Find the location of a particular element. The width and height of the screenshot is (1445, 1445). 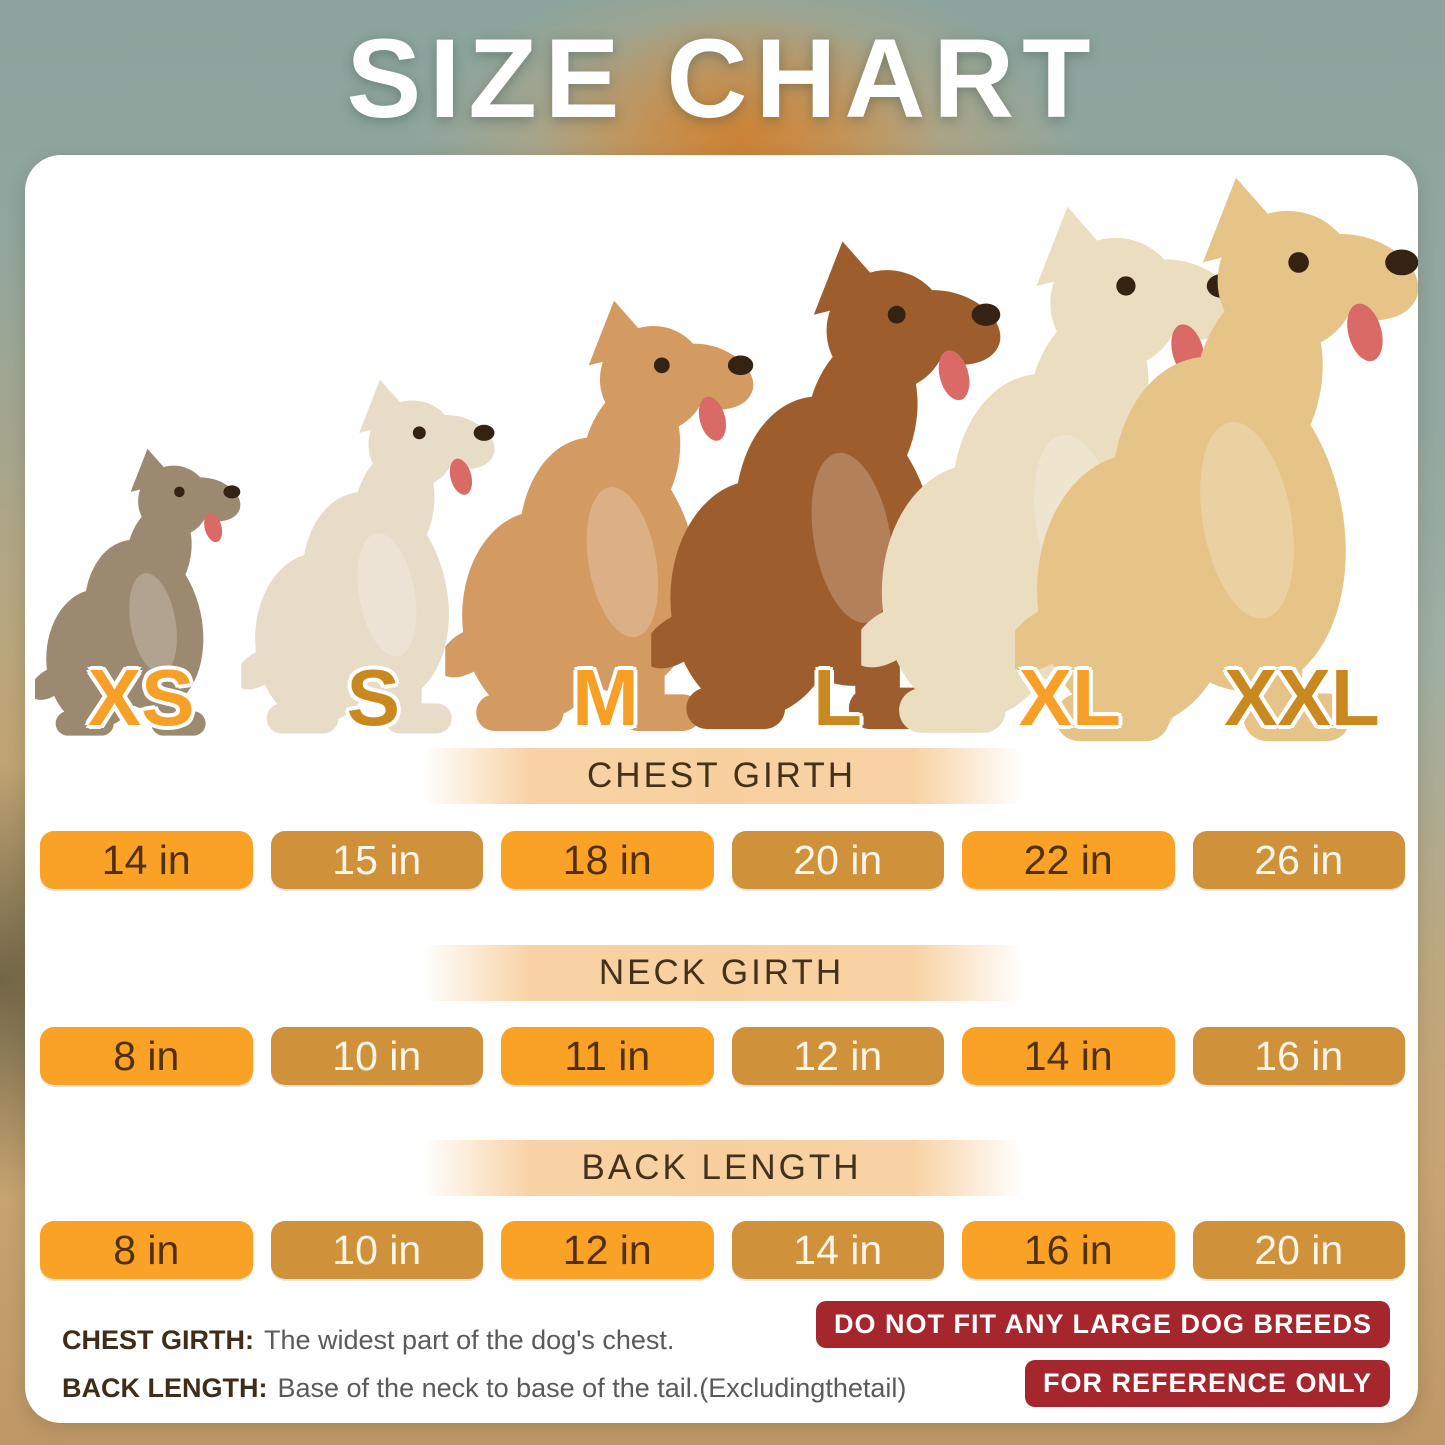

neck-girth-value-s: 10 in is located at coordinates (376, 1056).